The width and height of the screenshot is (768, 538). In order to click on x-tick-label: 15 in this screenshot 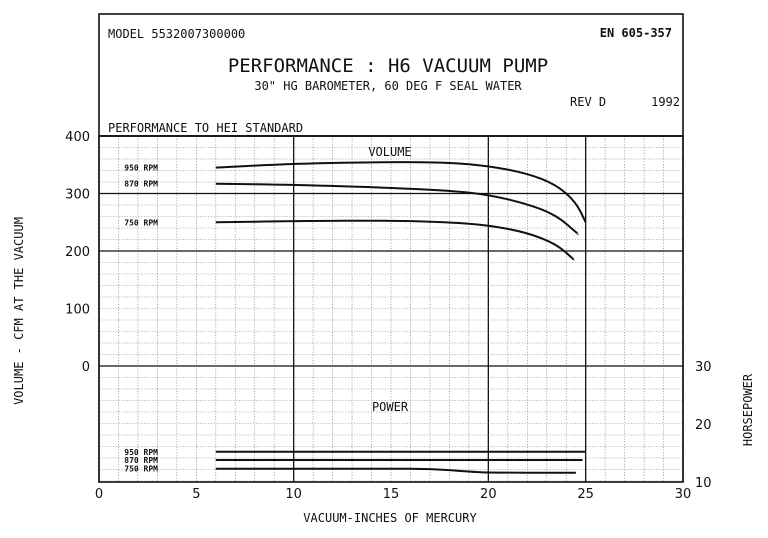, I will do `click(391, 494)`.